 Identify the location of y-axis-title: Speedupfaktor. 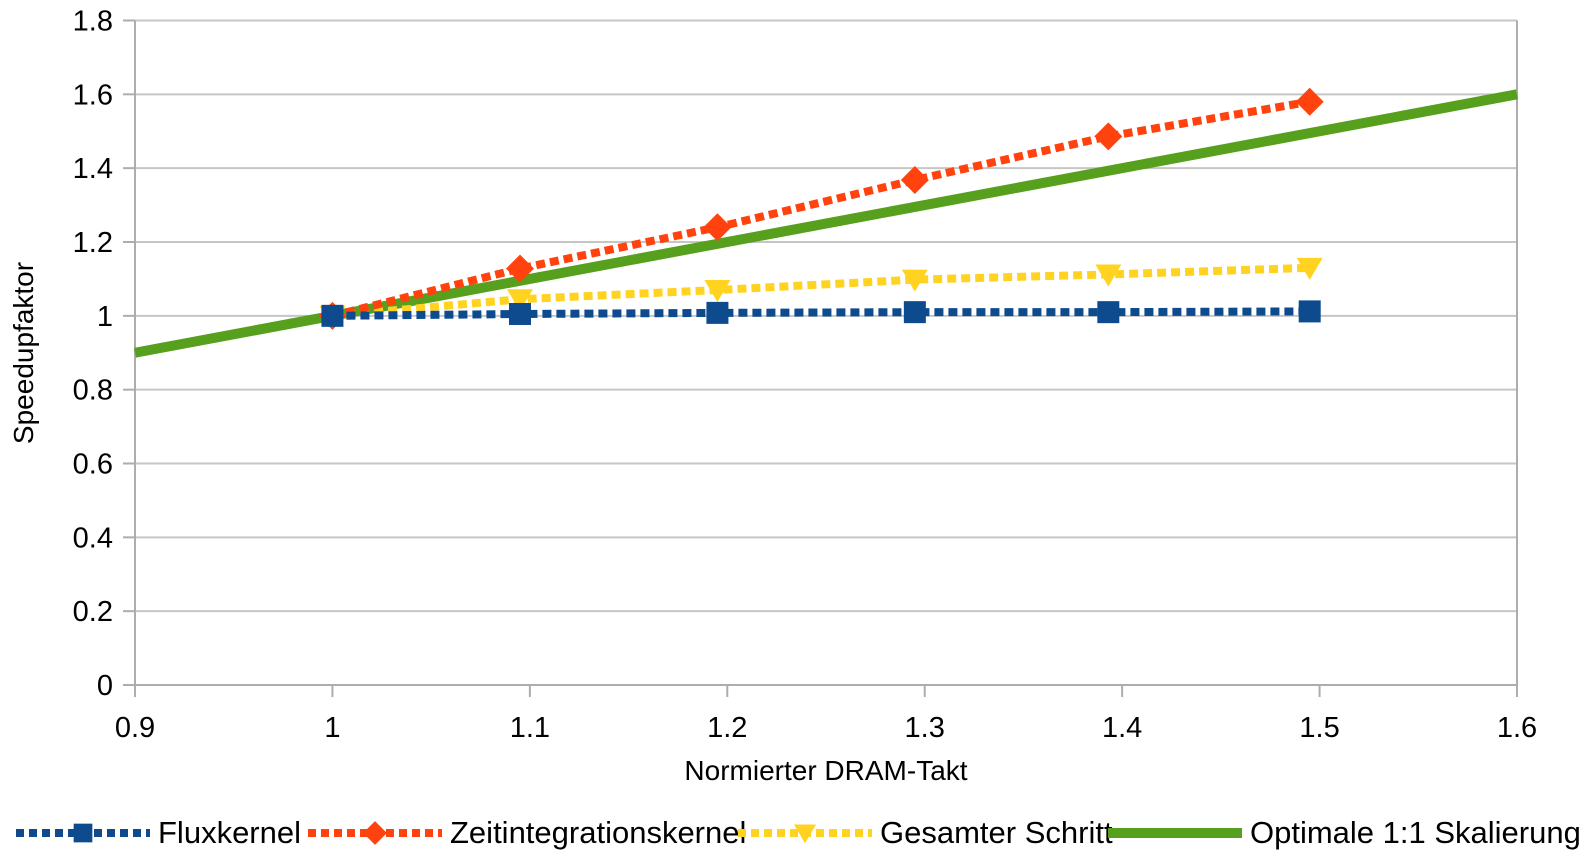
(23, 353).